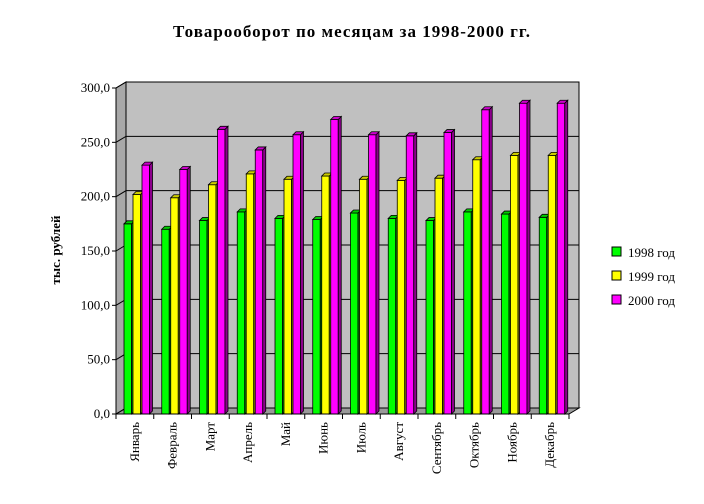 This screenshot has height=504, width=704. What do you see at coordinates (285, 434) in the screenshot?
I see `x-tick-label: Май` at bounding box center [285, 434].